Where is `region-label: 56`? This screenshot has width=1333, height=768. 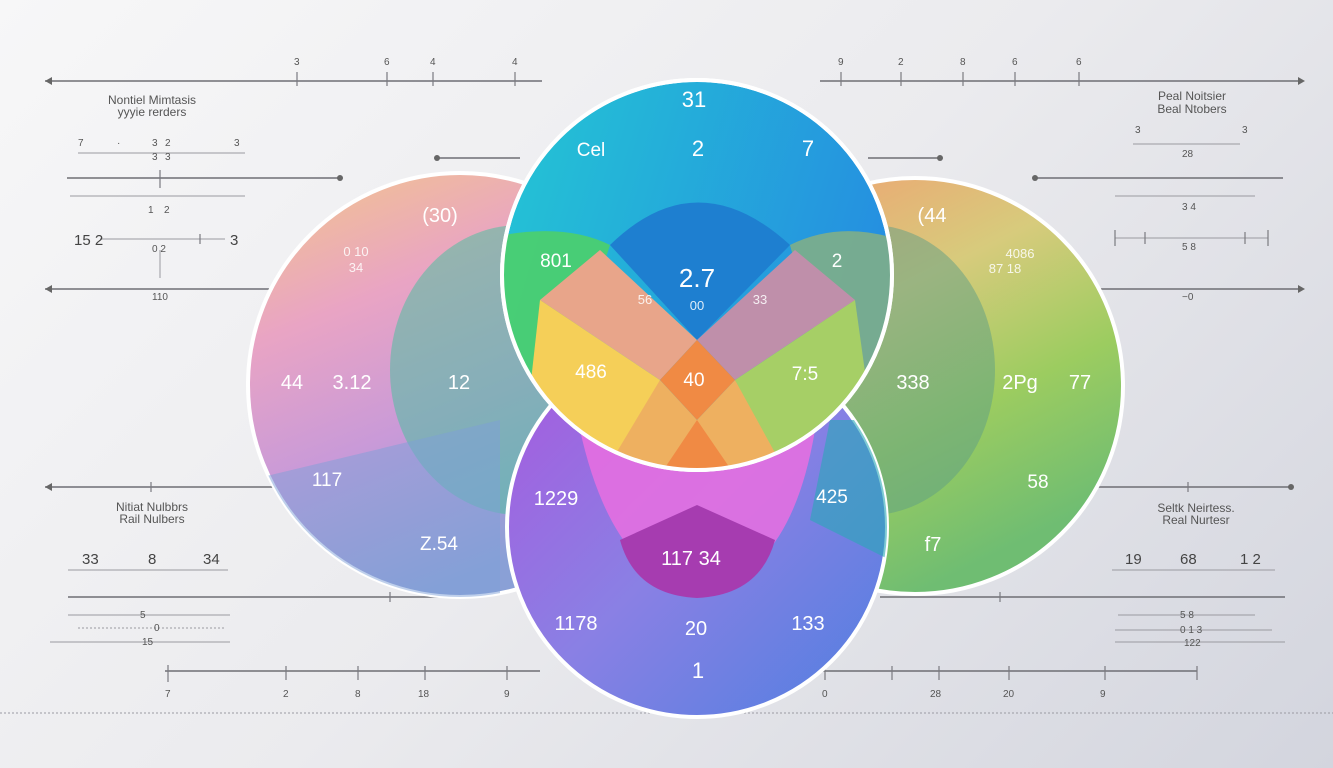
region-label: 56 is located at coordinates (645, 299).